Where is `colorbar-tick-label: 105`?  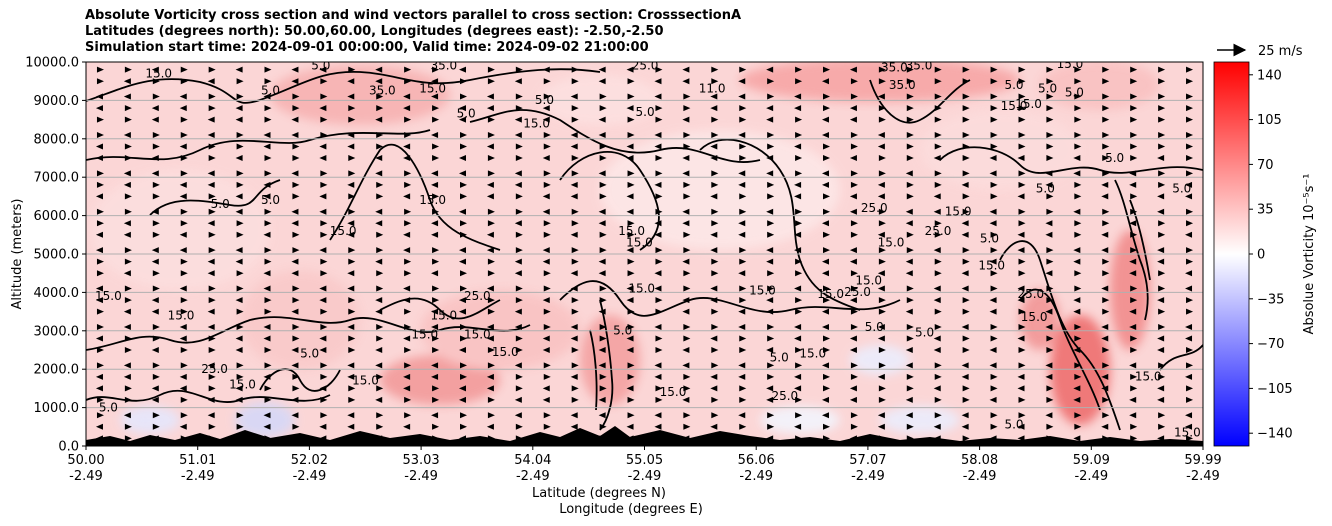
colorbar-tick-label: 105 is located at coordinates (1269, 120).